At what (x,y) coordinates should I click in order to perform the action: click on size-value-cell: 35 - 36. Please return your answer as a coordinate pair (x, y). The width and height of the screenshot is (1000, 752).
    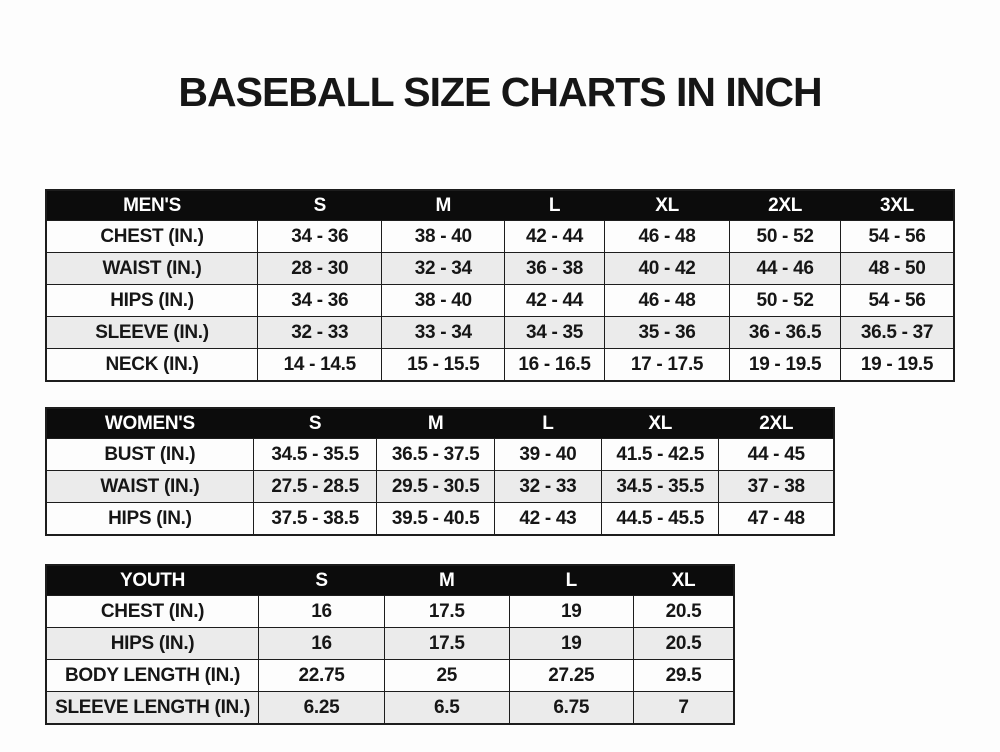
    Looking at the image, I should click on (667, 332).